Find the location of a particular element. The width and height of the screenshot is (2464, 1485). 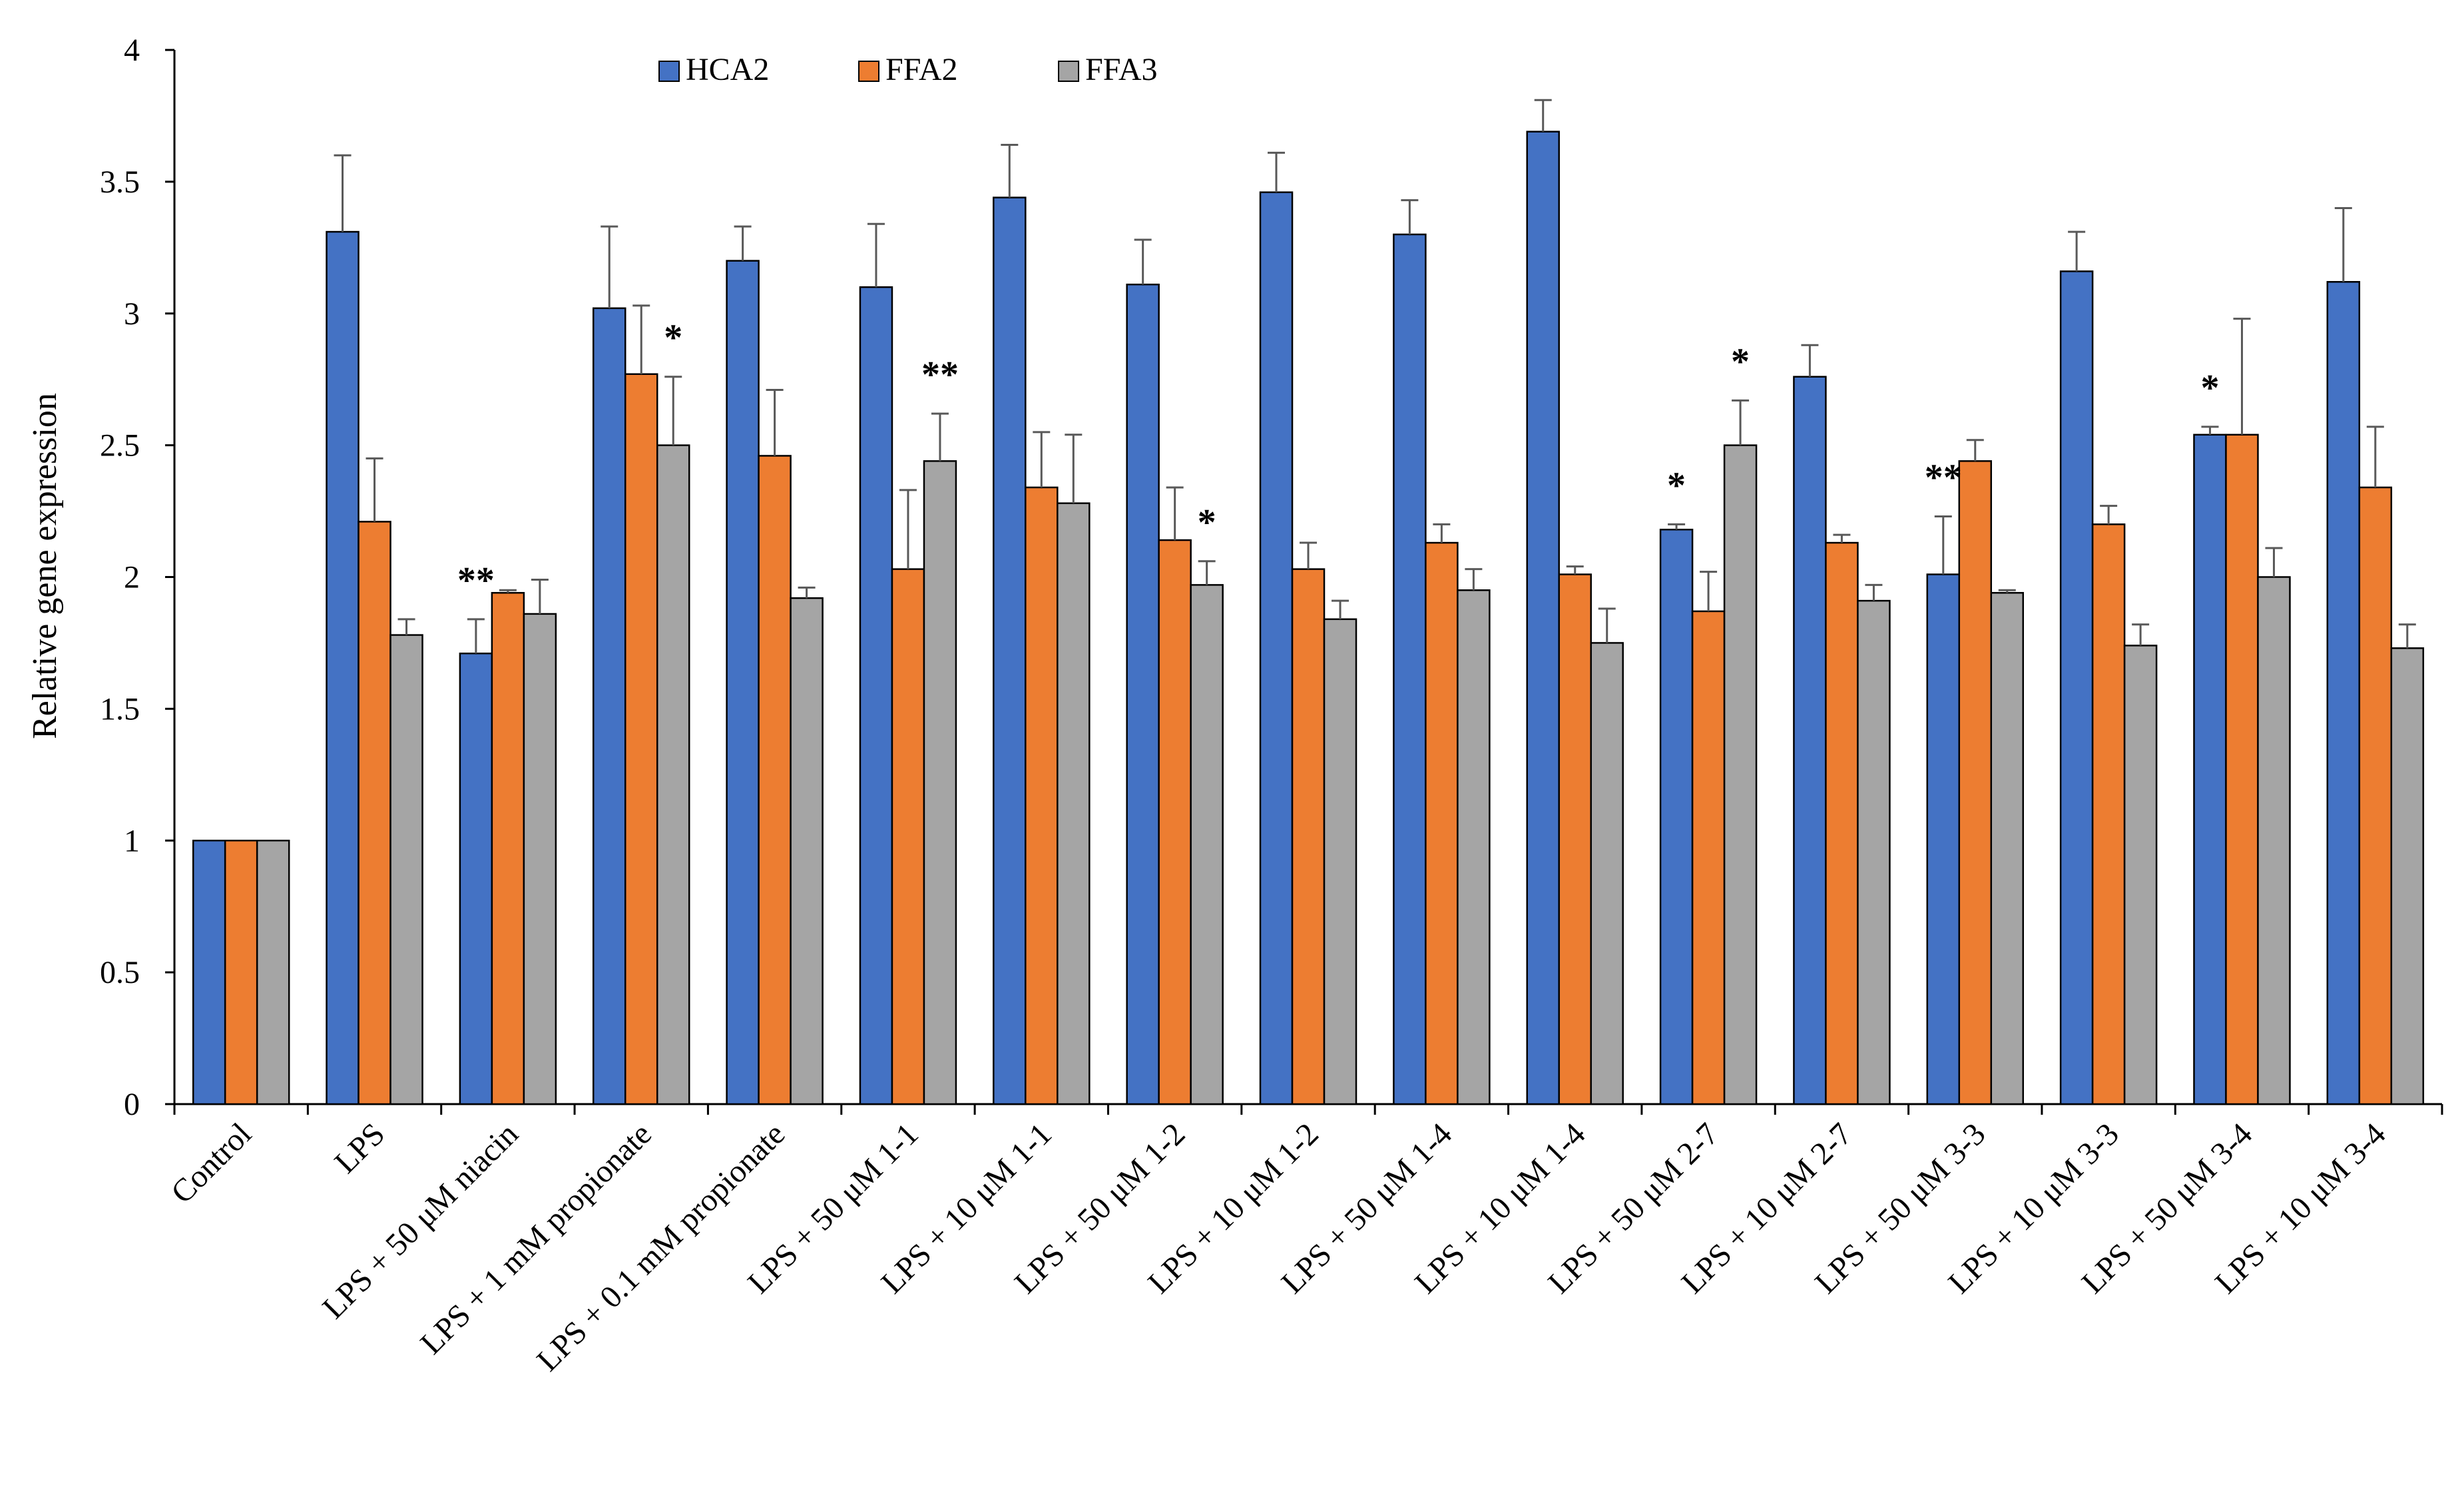

y-tick-label: 2 is located at coordinates (132, 578).